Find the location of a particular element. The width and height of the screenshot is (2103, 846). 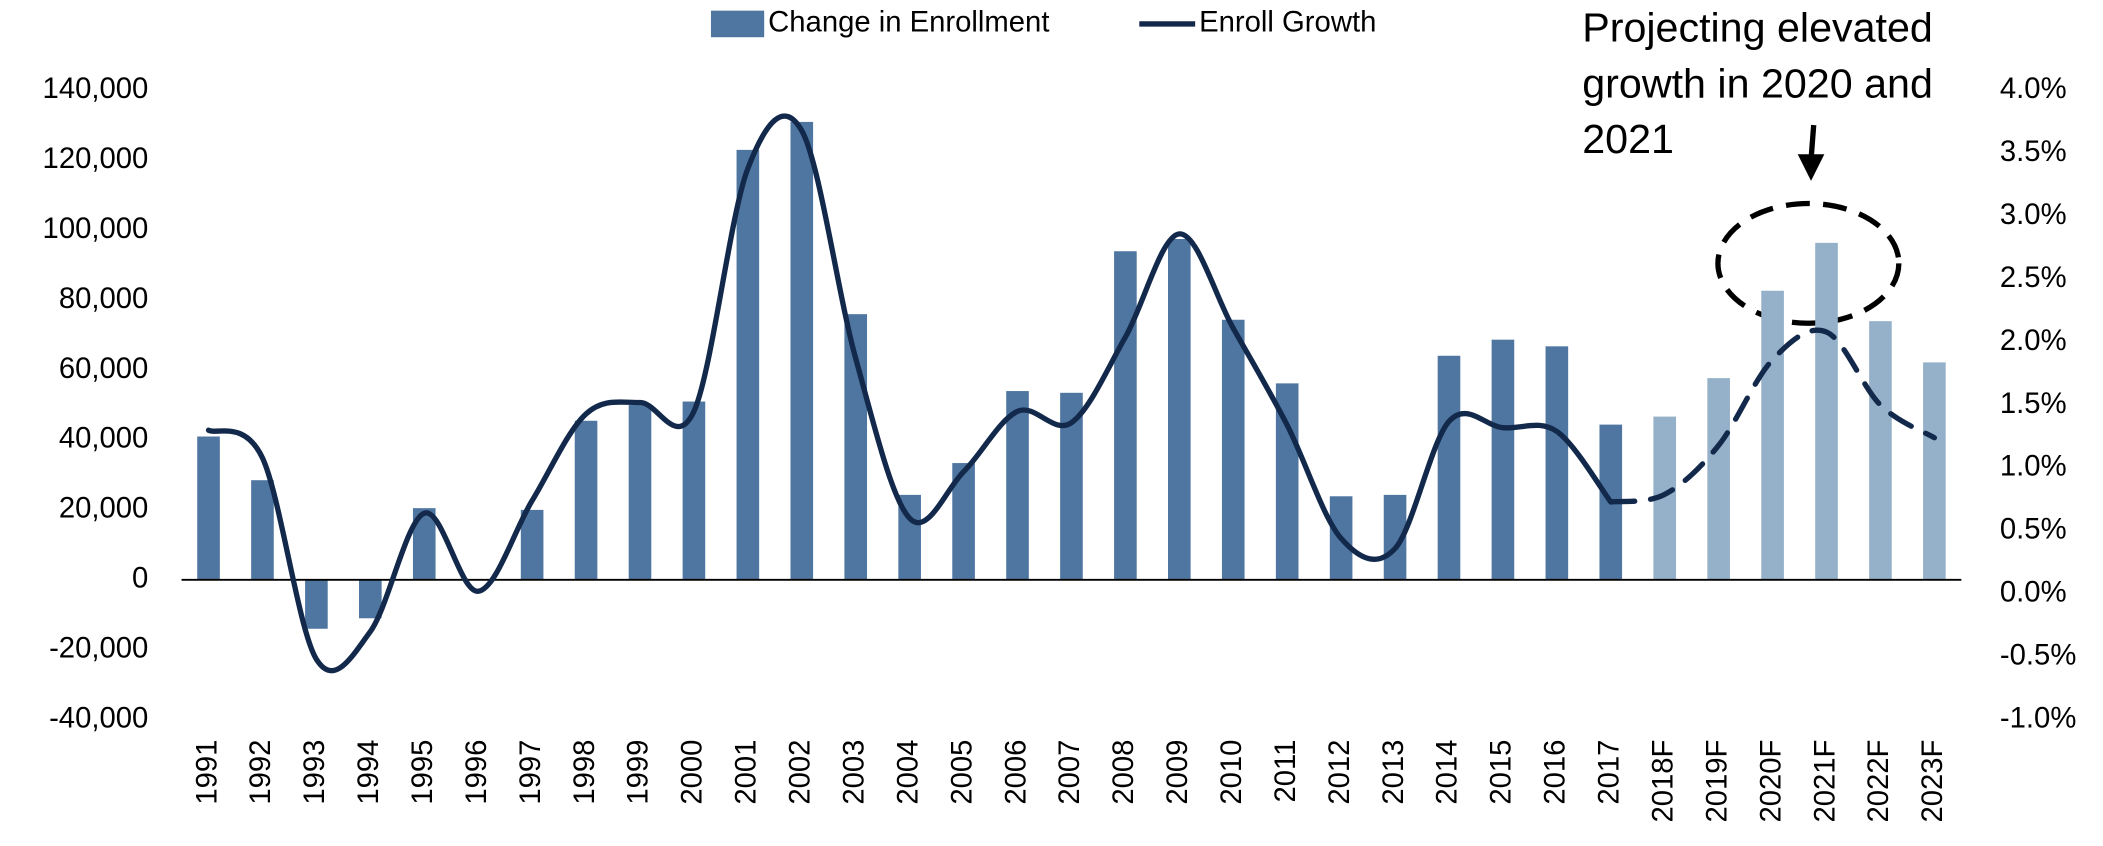

y2-tick-label: 2.5% is located at coordinates (2033, 278).